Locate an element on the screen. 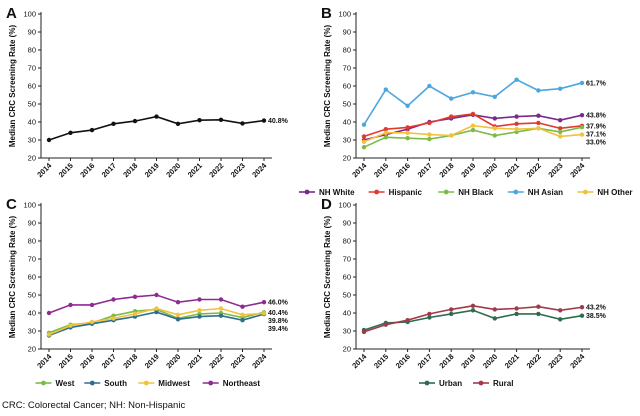 The image size is (640, 416). panel-label: A is located at coordinates (11, 13).